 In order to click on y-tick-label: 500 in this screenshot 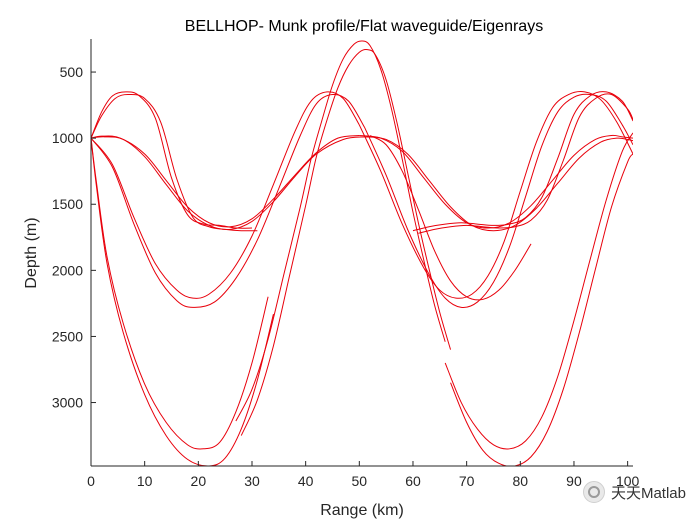, I will do `click(72, 72)`.